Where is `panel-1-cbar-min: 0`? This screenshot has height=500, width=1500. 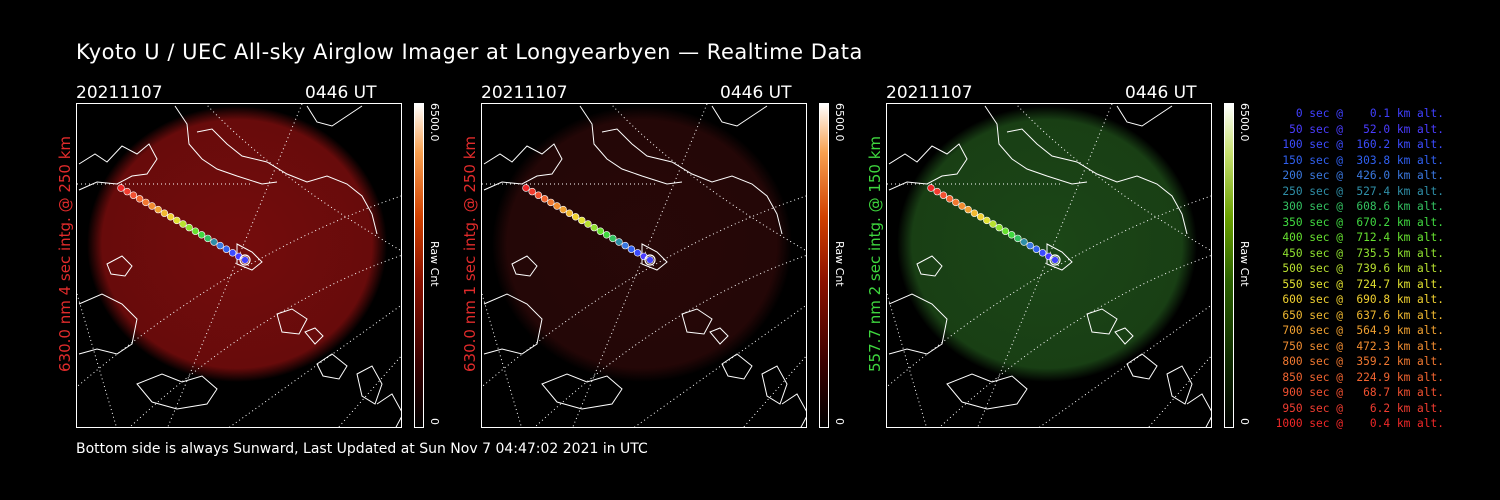 panel-1-cbar-min: 0 is located at coordinates (434, 421).